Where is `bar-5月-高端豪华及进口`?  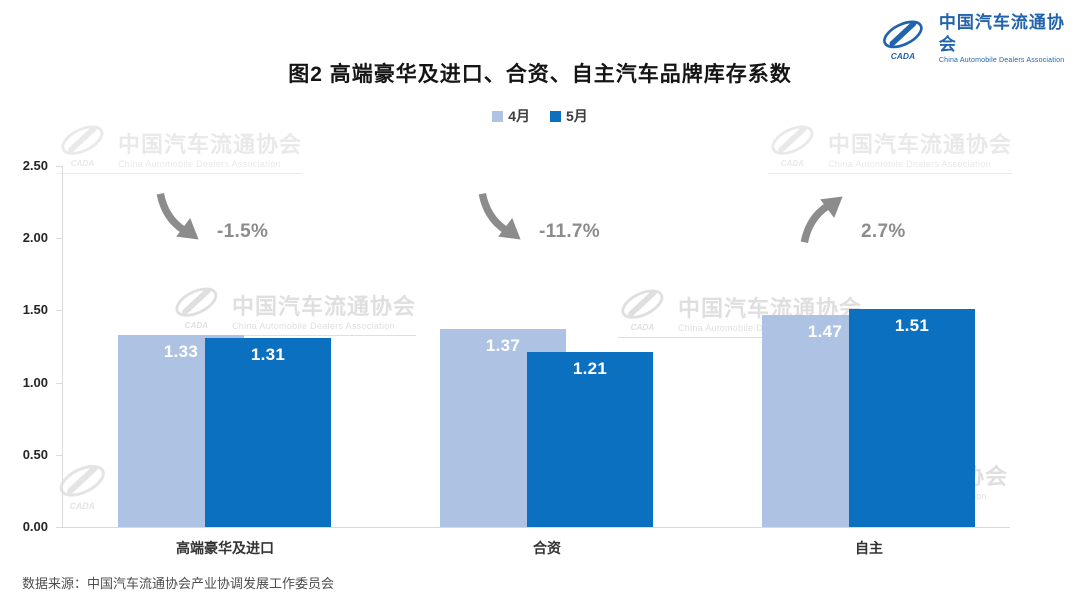 bar-5月-高端豪华及进口 is located at coordinates (268, 432).